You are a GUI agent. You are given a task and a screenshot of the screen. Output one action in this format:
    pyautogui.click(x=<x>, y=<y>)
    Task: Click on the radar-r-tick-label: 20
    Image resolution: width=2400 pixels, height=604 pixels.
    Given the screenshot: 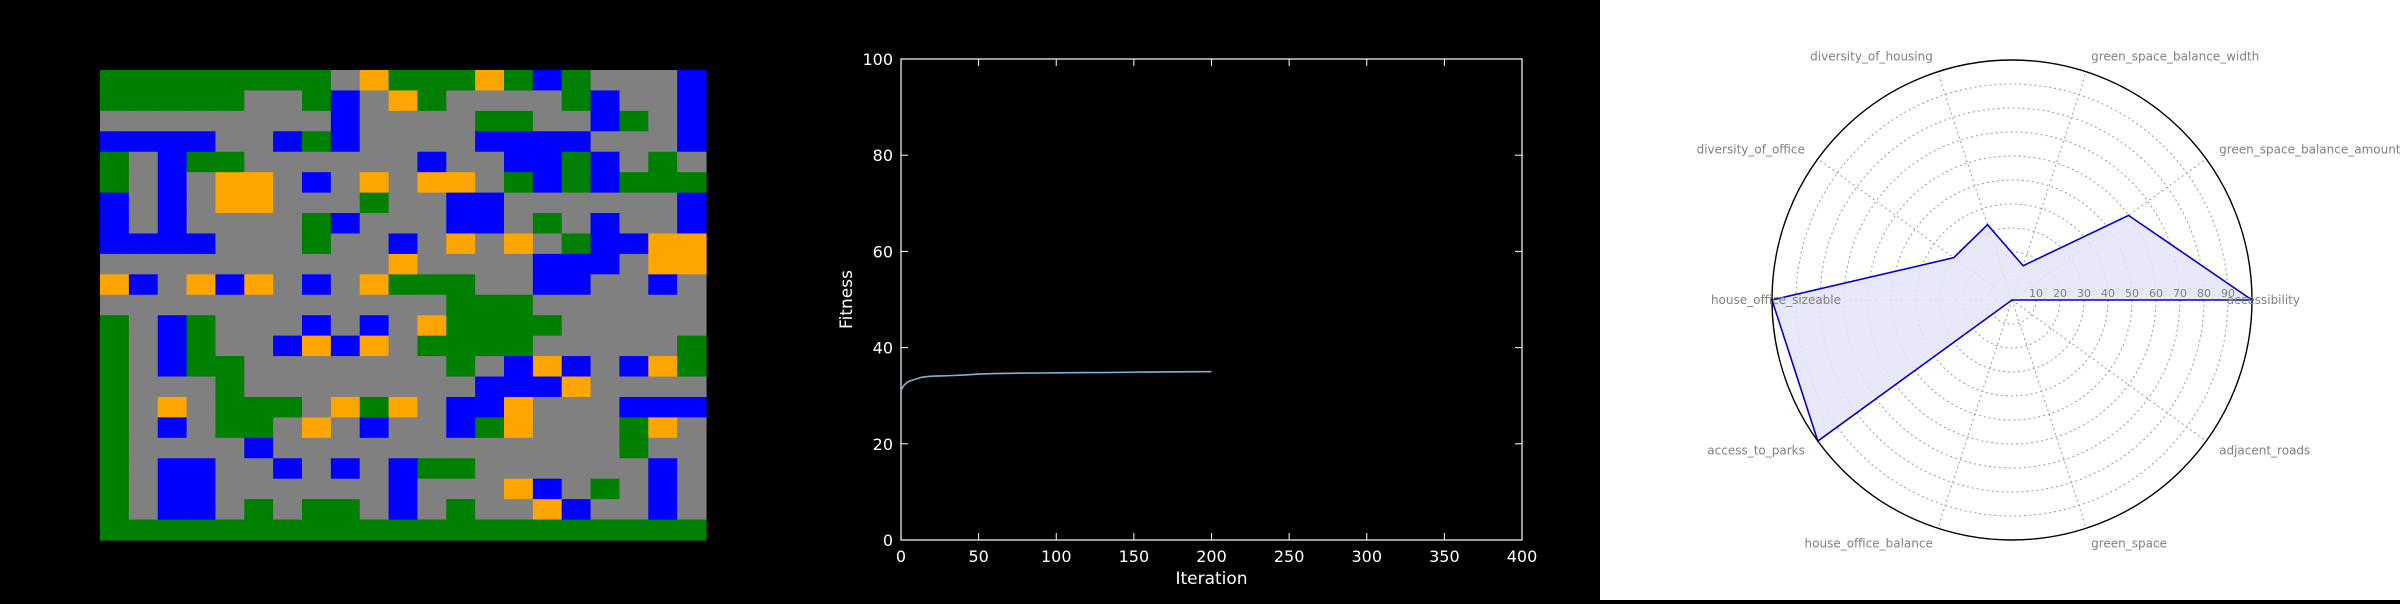 What is the action you would take?
    pyautogui.click(x=2060, y=293)
    